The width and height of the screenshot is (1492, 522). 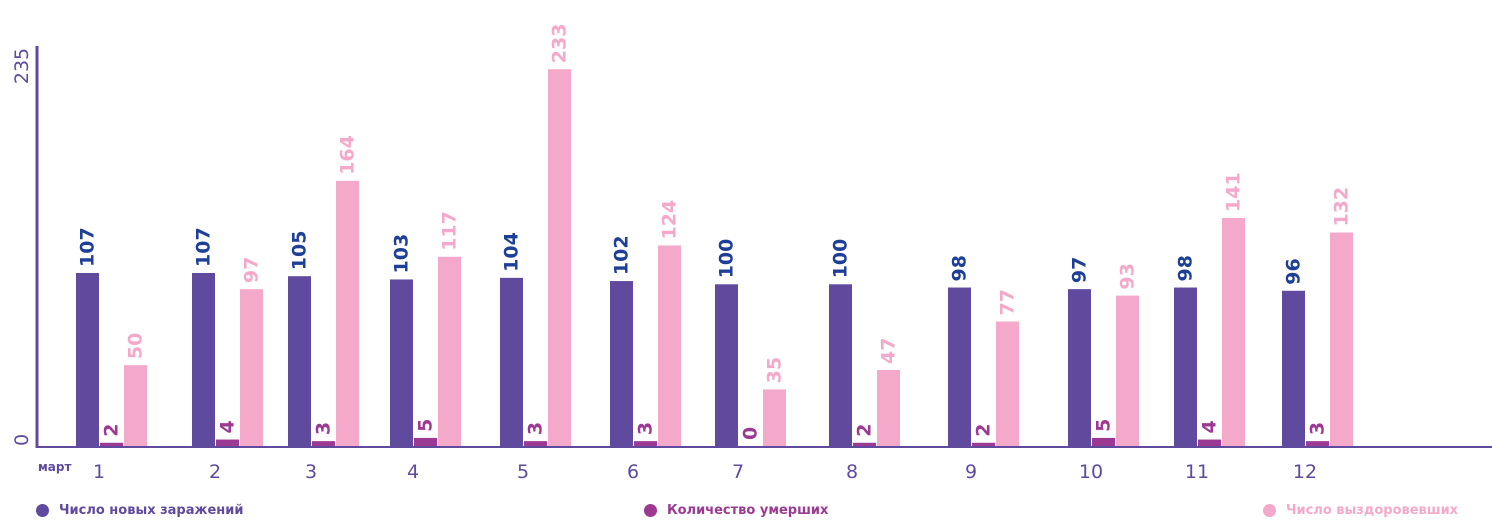 I want to click on legend-item-new-infections: Число новых заражений, so click(x=139, y=510).